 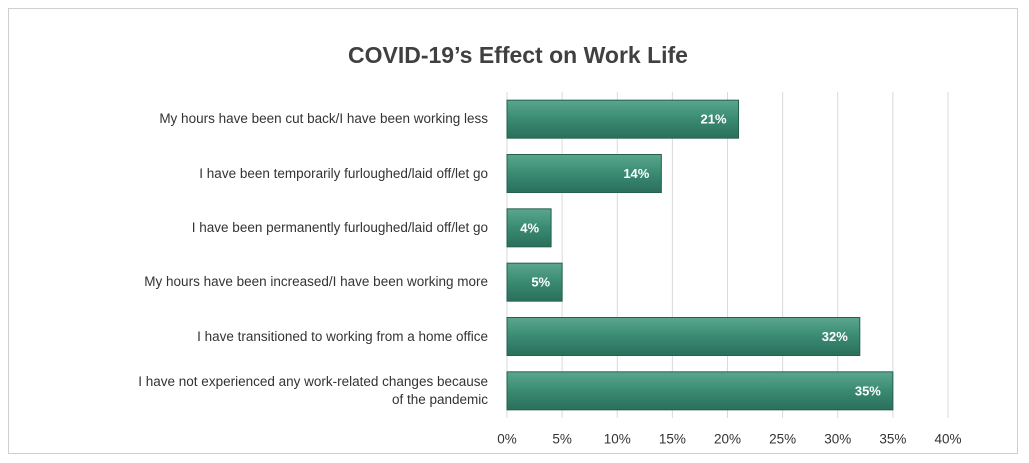 I want to click on chart-title: COVID-19’s Effect on Work Life, so click(x=518, y=55).